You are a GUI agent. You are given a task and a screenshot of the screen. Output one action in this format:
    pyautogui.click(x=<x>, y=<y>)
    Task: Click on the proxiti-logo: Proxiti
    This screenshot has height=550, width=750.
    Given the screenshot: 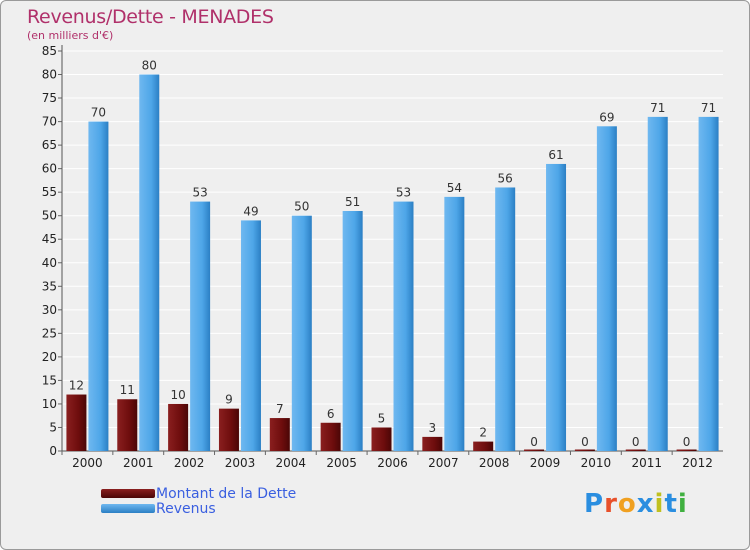 What is the action you would take?
    pyautogui.click(x=636, y=504)
    